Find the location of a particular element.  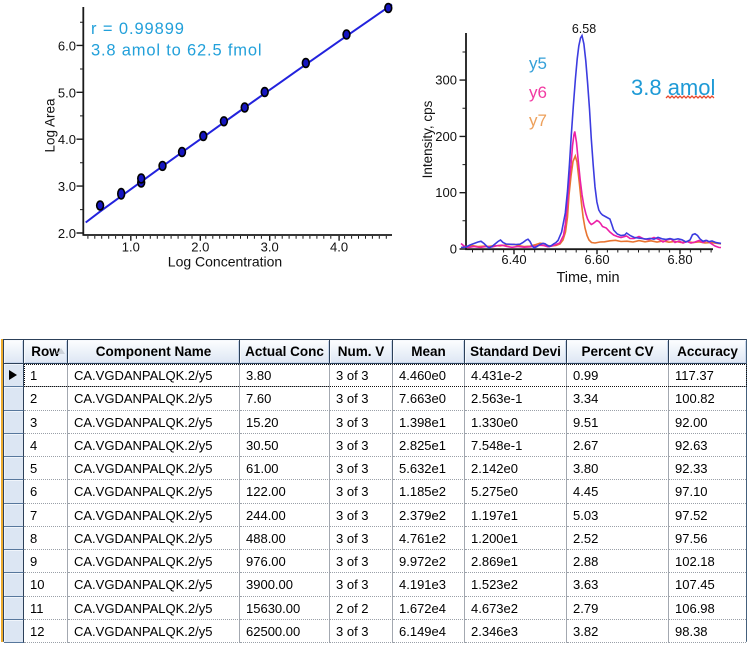

svg-text: 5.0 is located at coordinates (67, 92).